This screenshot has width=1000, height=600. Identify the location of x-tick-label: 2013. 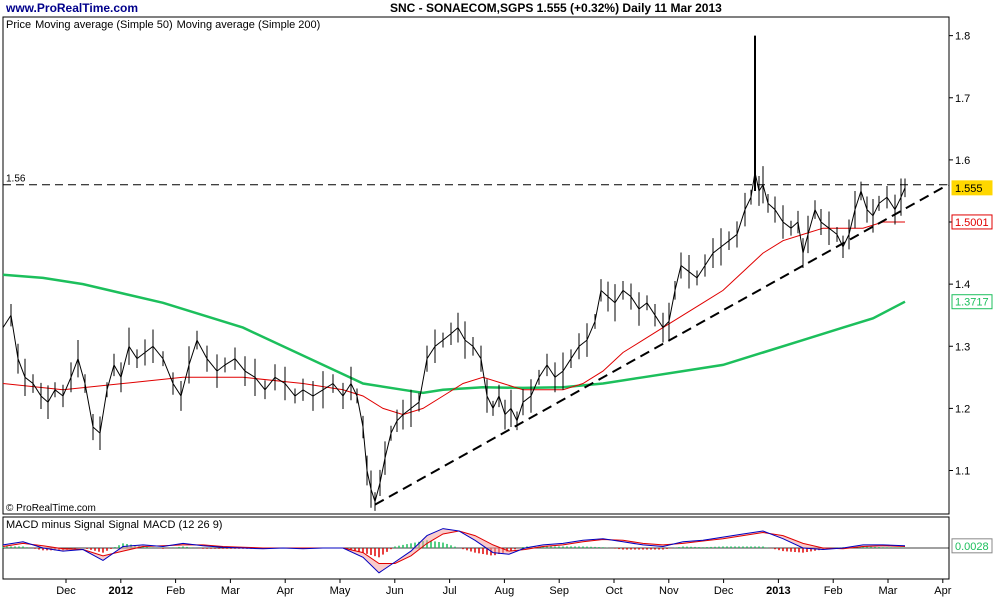
(778, 591).